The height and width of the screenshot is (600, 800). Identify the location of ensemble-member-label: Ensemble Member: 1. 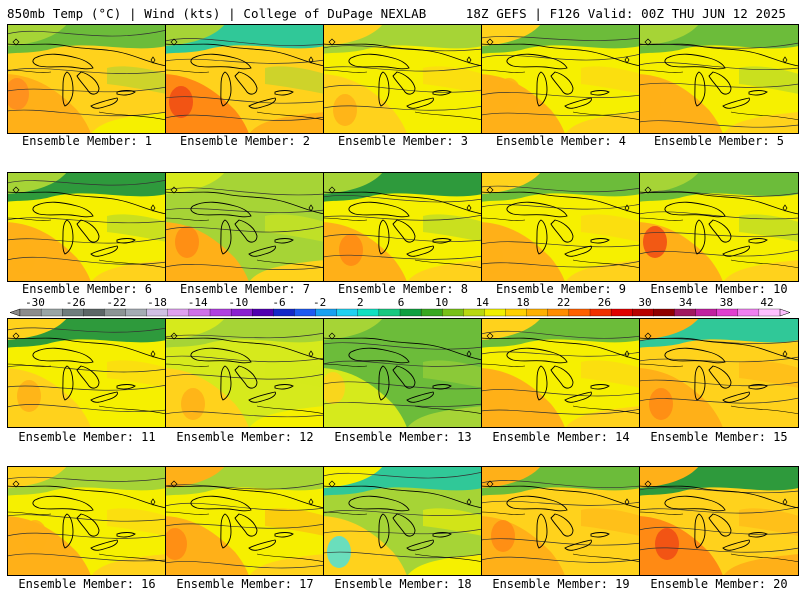
(87, 141).